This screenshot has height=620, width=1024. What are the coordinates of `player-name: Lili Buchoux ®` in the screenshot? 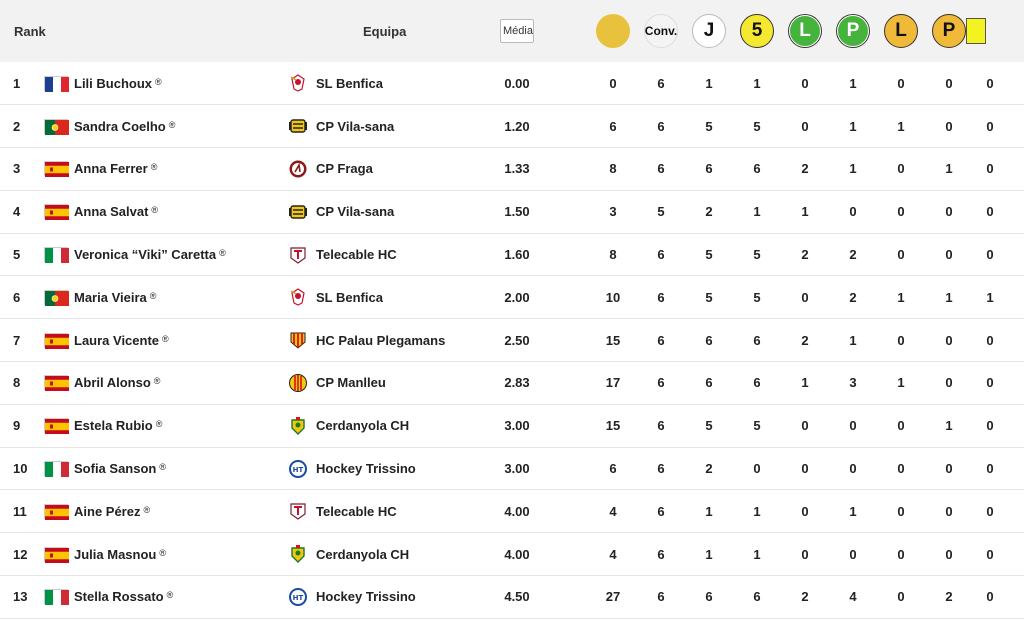 It's located at (118, 83).